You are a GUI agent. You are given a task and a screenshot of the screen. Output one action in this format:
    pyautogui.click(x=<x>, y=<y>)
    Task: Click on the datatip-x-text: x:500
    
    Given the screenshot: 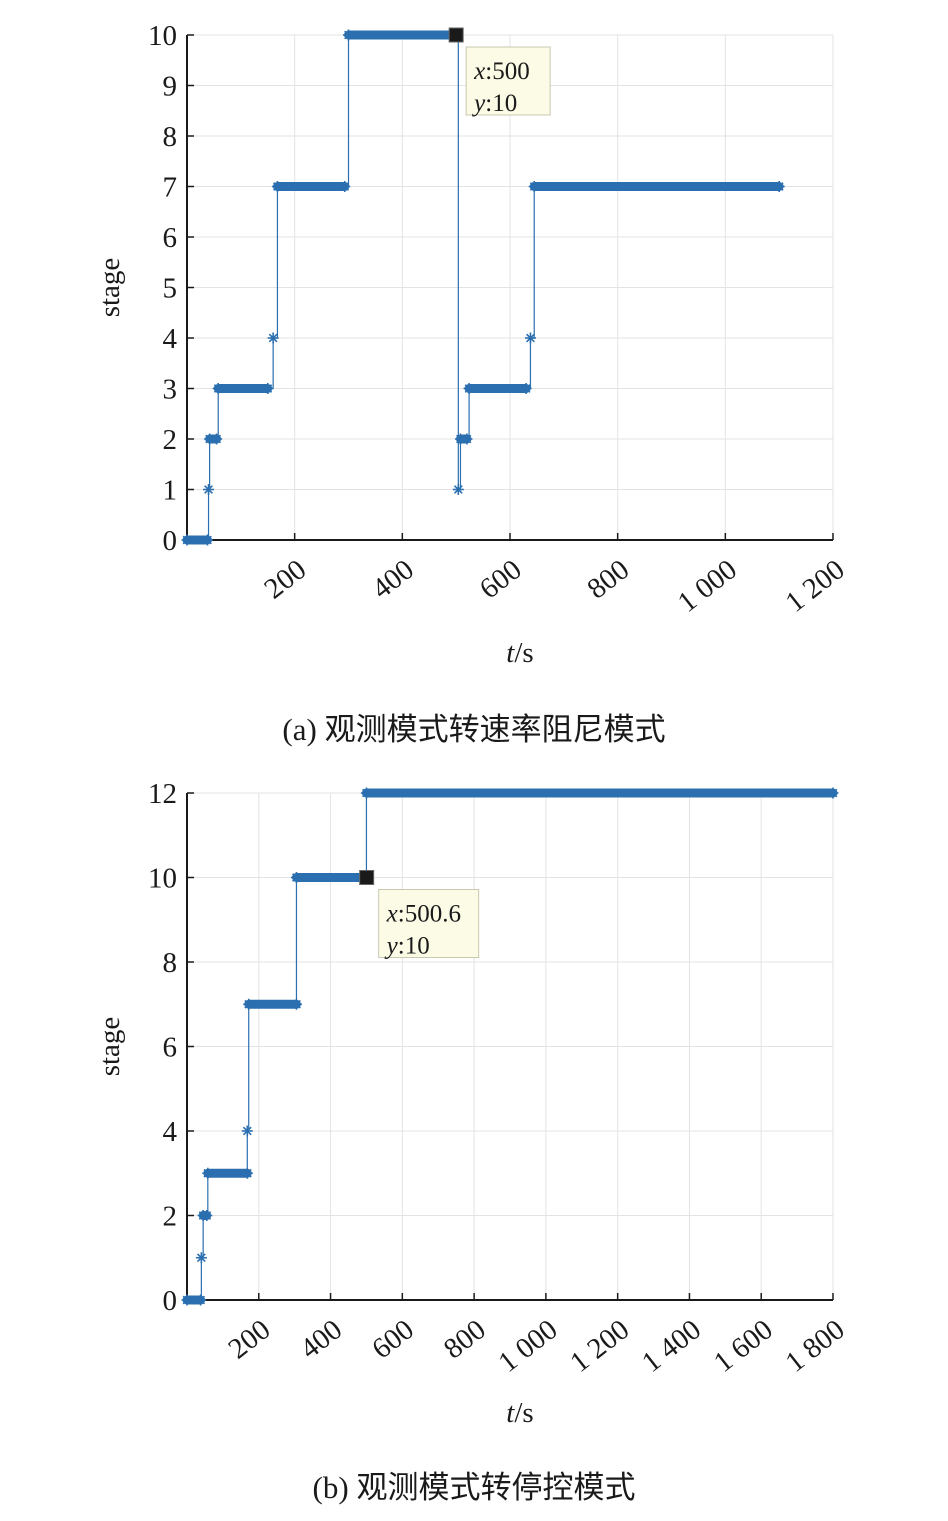 What is the action you would take?
    pyautogui.click(x=501, y=71)
    